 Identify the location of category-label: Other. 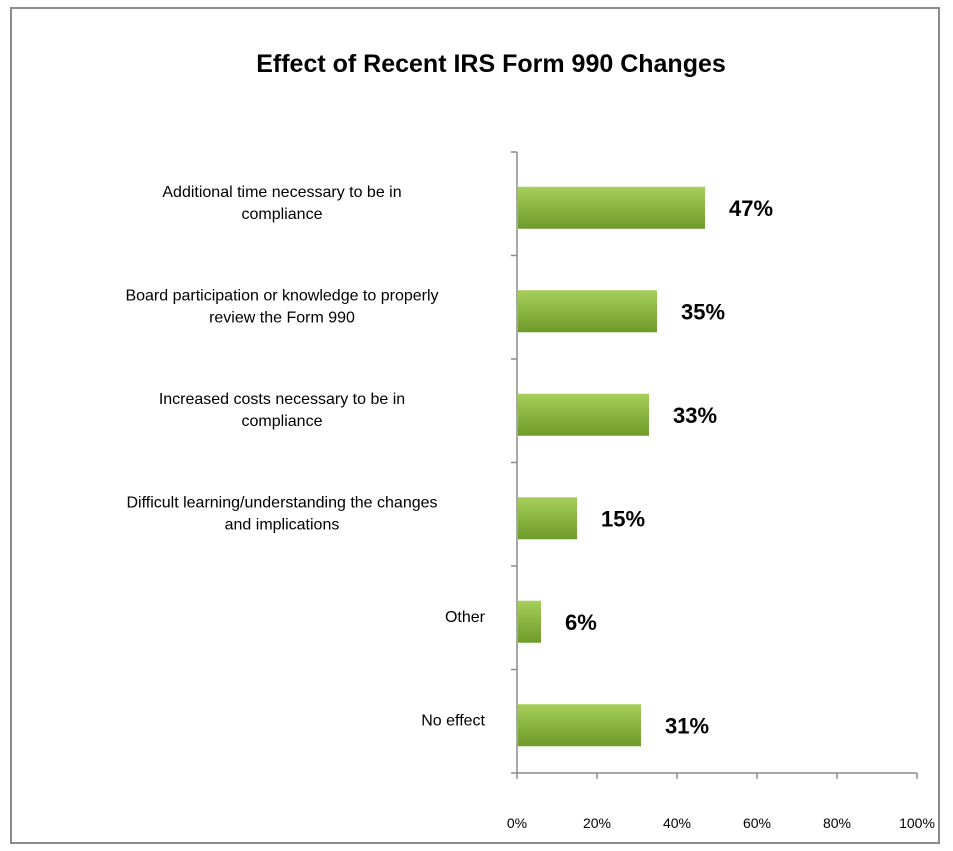
(465, 617).